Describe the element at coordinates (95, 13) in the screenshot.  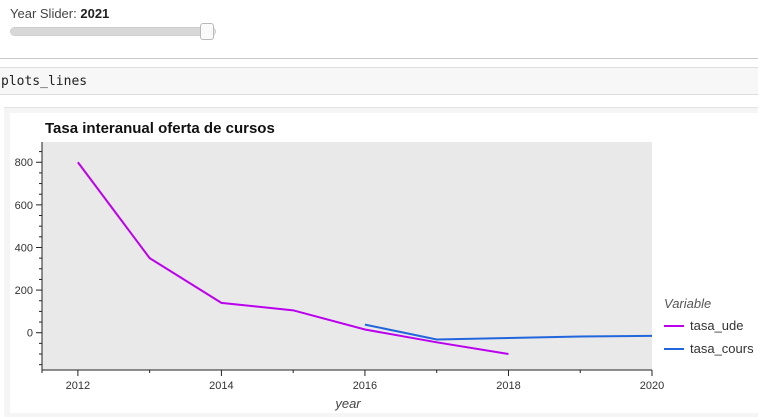
I see `year-slider-value: 2021` at that location.